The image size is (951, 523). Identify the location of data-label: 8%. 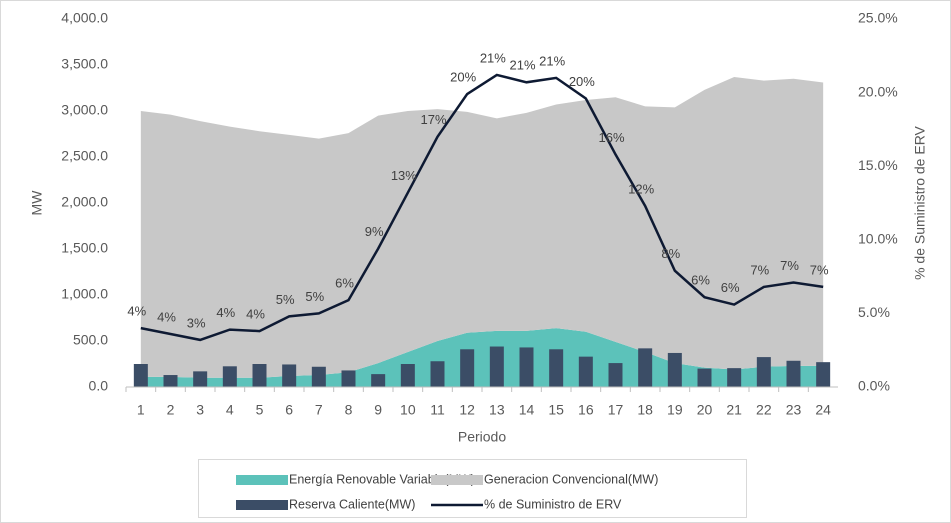
(670, 253).